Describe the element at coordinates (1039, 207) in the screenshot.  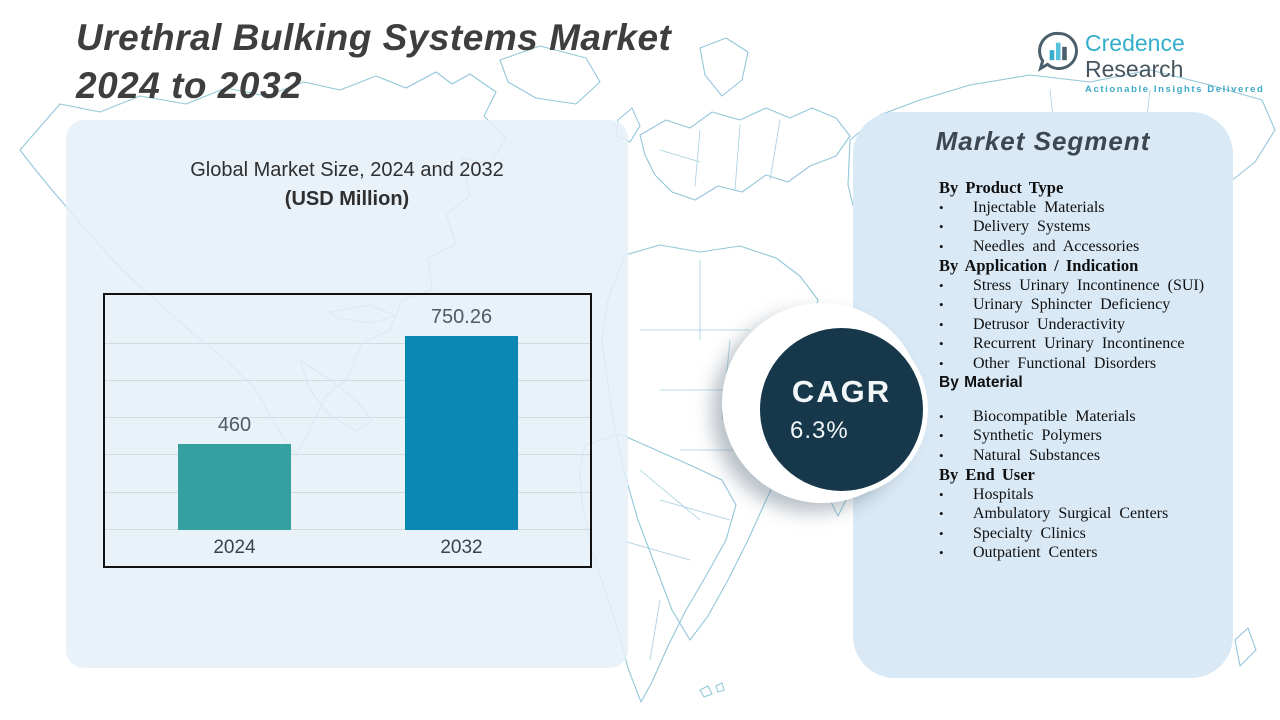
I see `segment-item-label: Injectable Materials` at that location.